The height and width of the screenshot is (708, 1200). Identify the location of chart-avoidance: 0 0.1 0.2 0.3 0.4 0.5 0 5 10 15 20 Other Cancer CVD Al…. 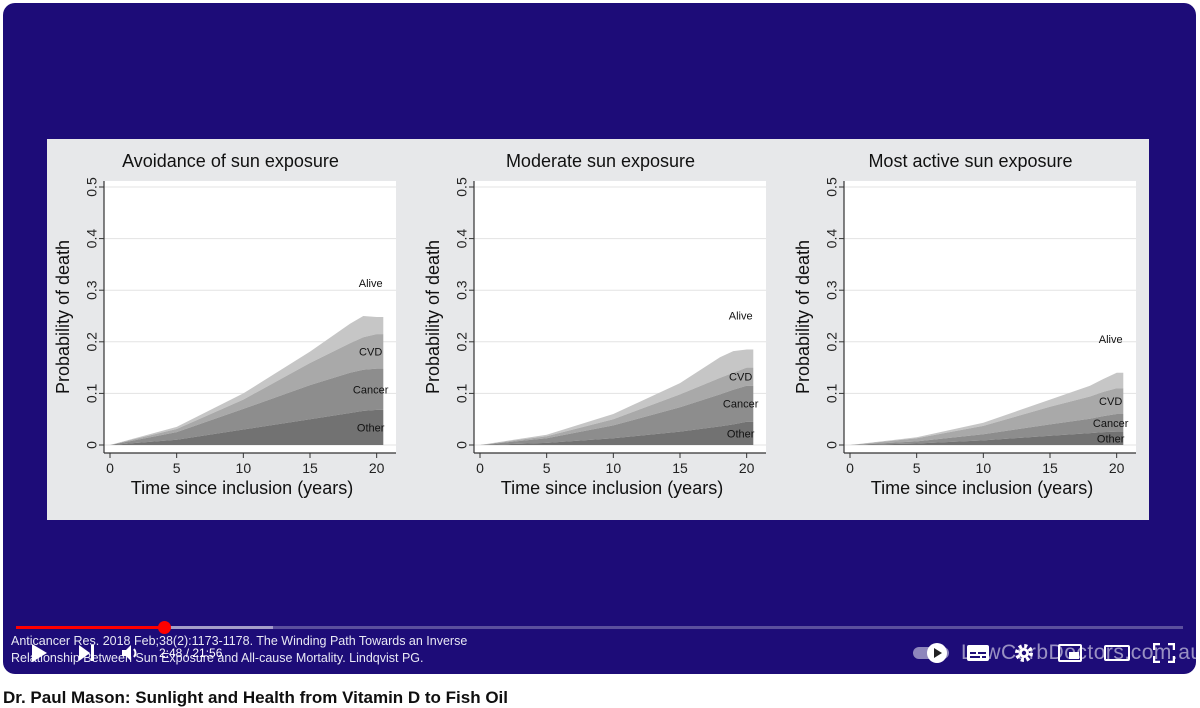
(224, 337).